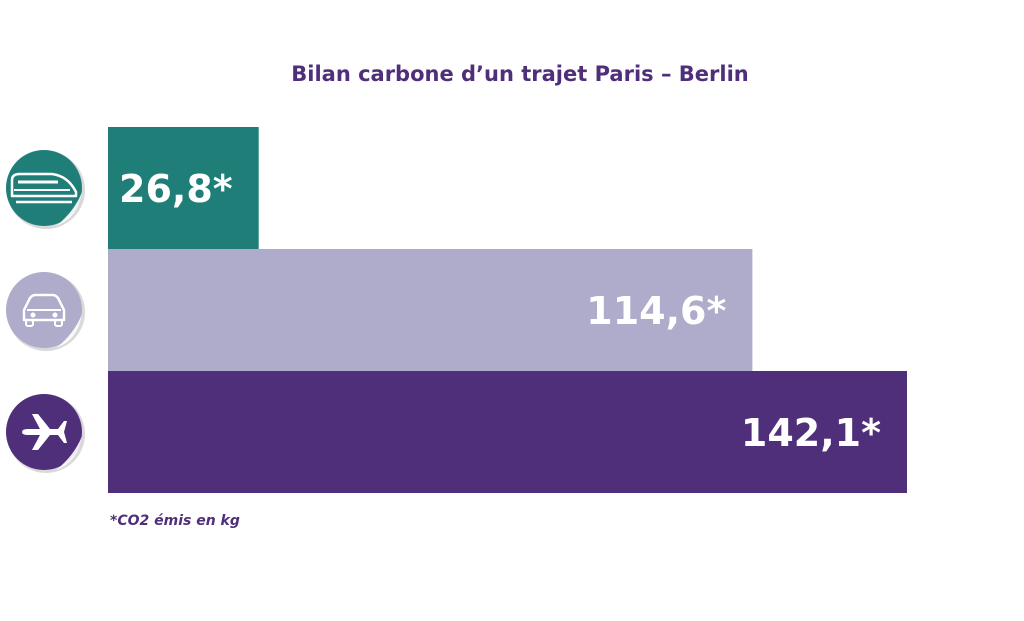 This screenshot has height=621, width=1024. Describe the element at coordinates (656, 311) in the screenshot. I see `value-label-car: 114,6*` at that location.